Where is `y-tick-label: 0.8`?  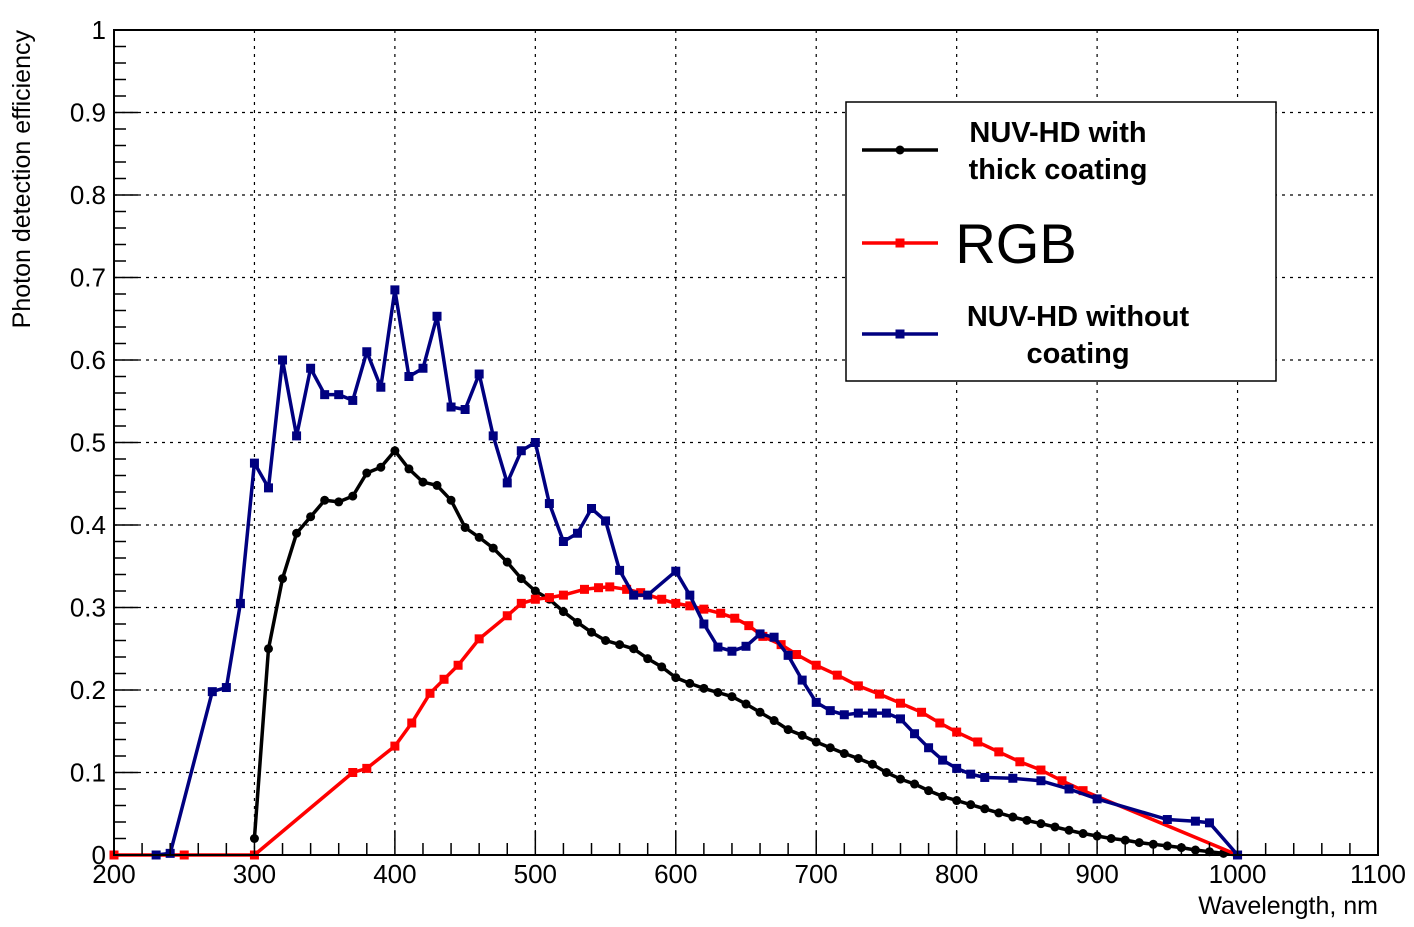 y-tick-label: 0.8 is located at coordinates (88, 195).